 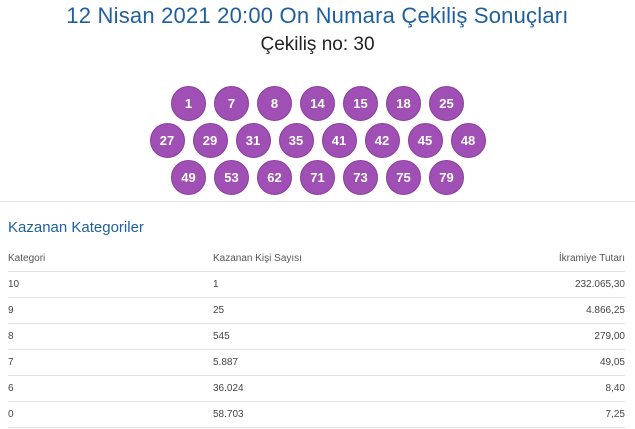 I want to click on number-ball: 71, so click(x=317, y=177).